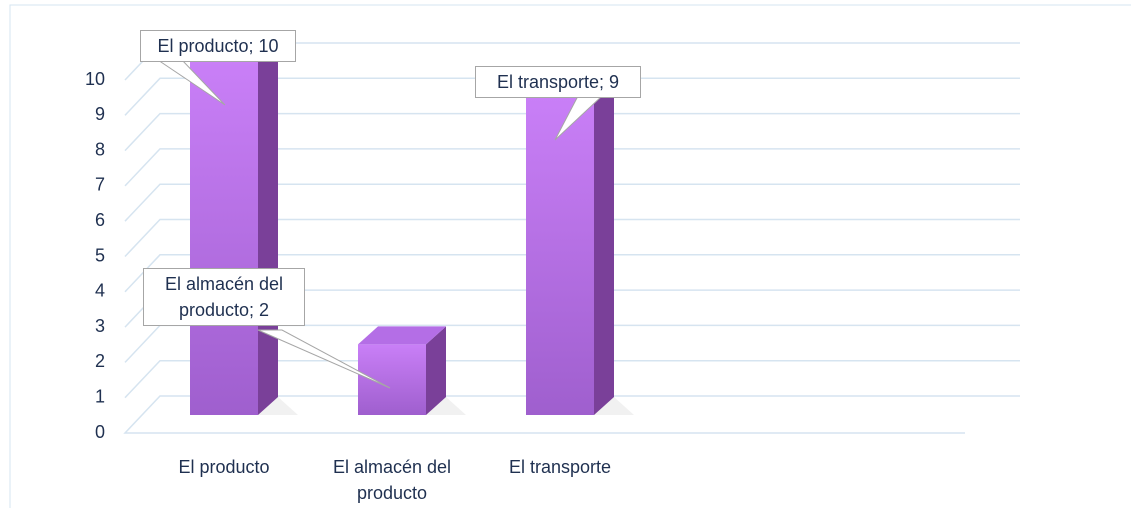 This screenshot has width=1131, height=508. What do you see at coordinates (100, 114) in the screenshot?
I see `y-tick-label: 9` at bounding box center [100, 114].